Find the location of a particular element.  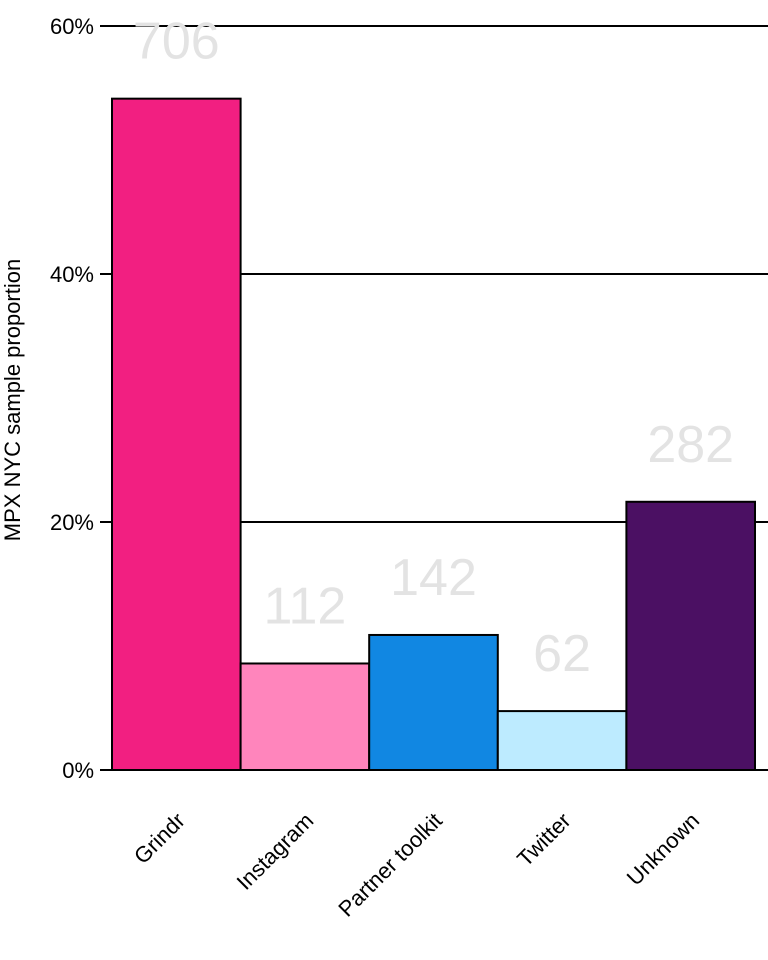

bar-twitter is located at coordinates (562, 740).